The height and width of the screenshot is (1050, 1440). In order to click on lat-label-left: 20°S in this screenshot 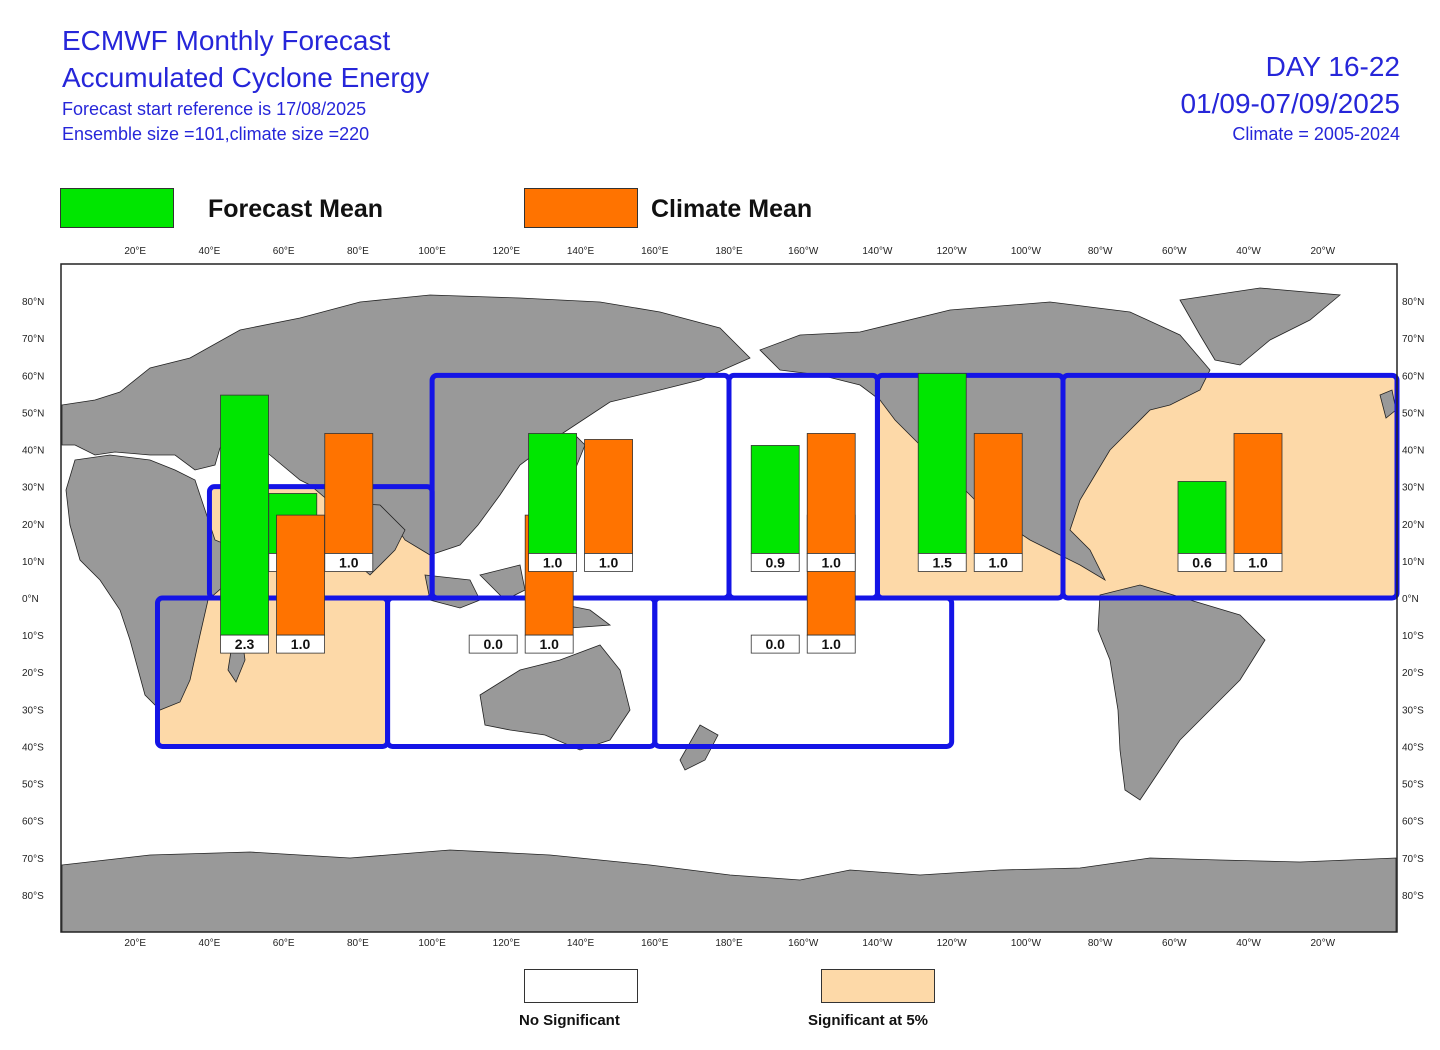, I will do `click(33, 673)`.